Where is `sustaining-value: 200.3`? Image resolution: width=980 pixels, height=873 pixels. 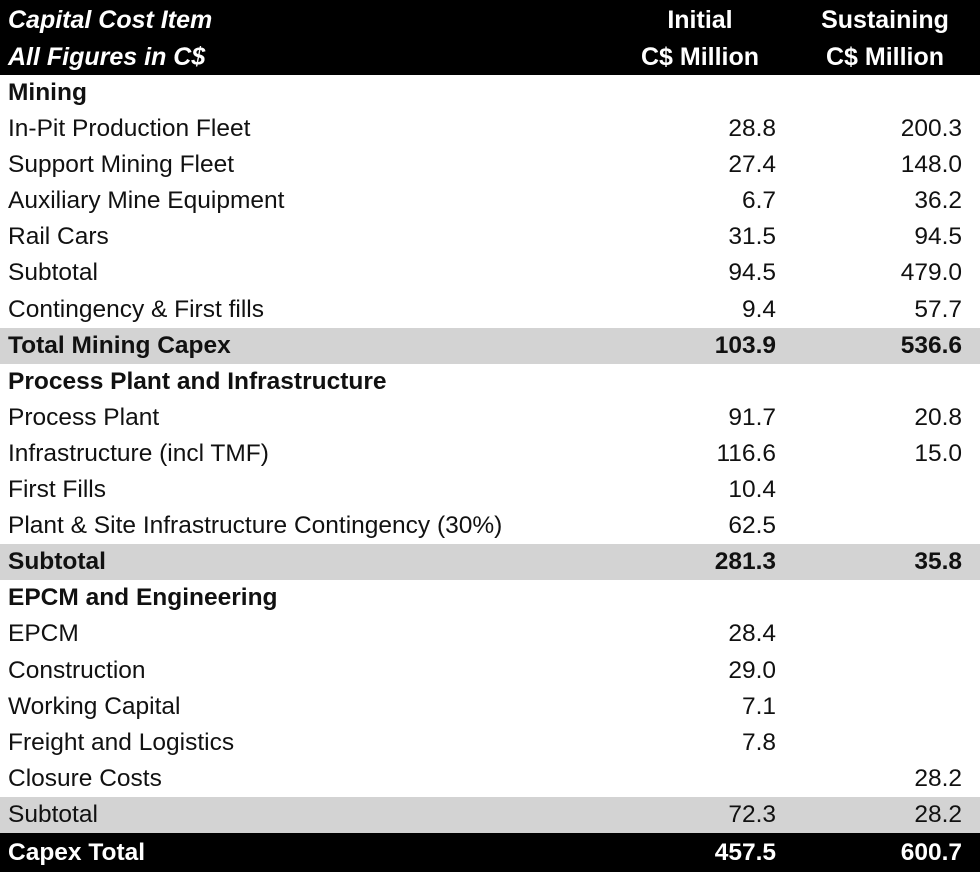 sustaining-value: 200.3 is located at coordinates (931, 129).